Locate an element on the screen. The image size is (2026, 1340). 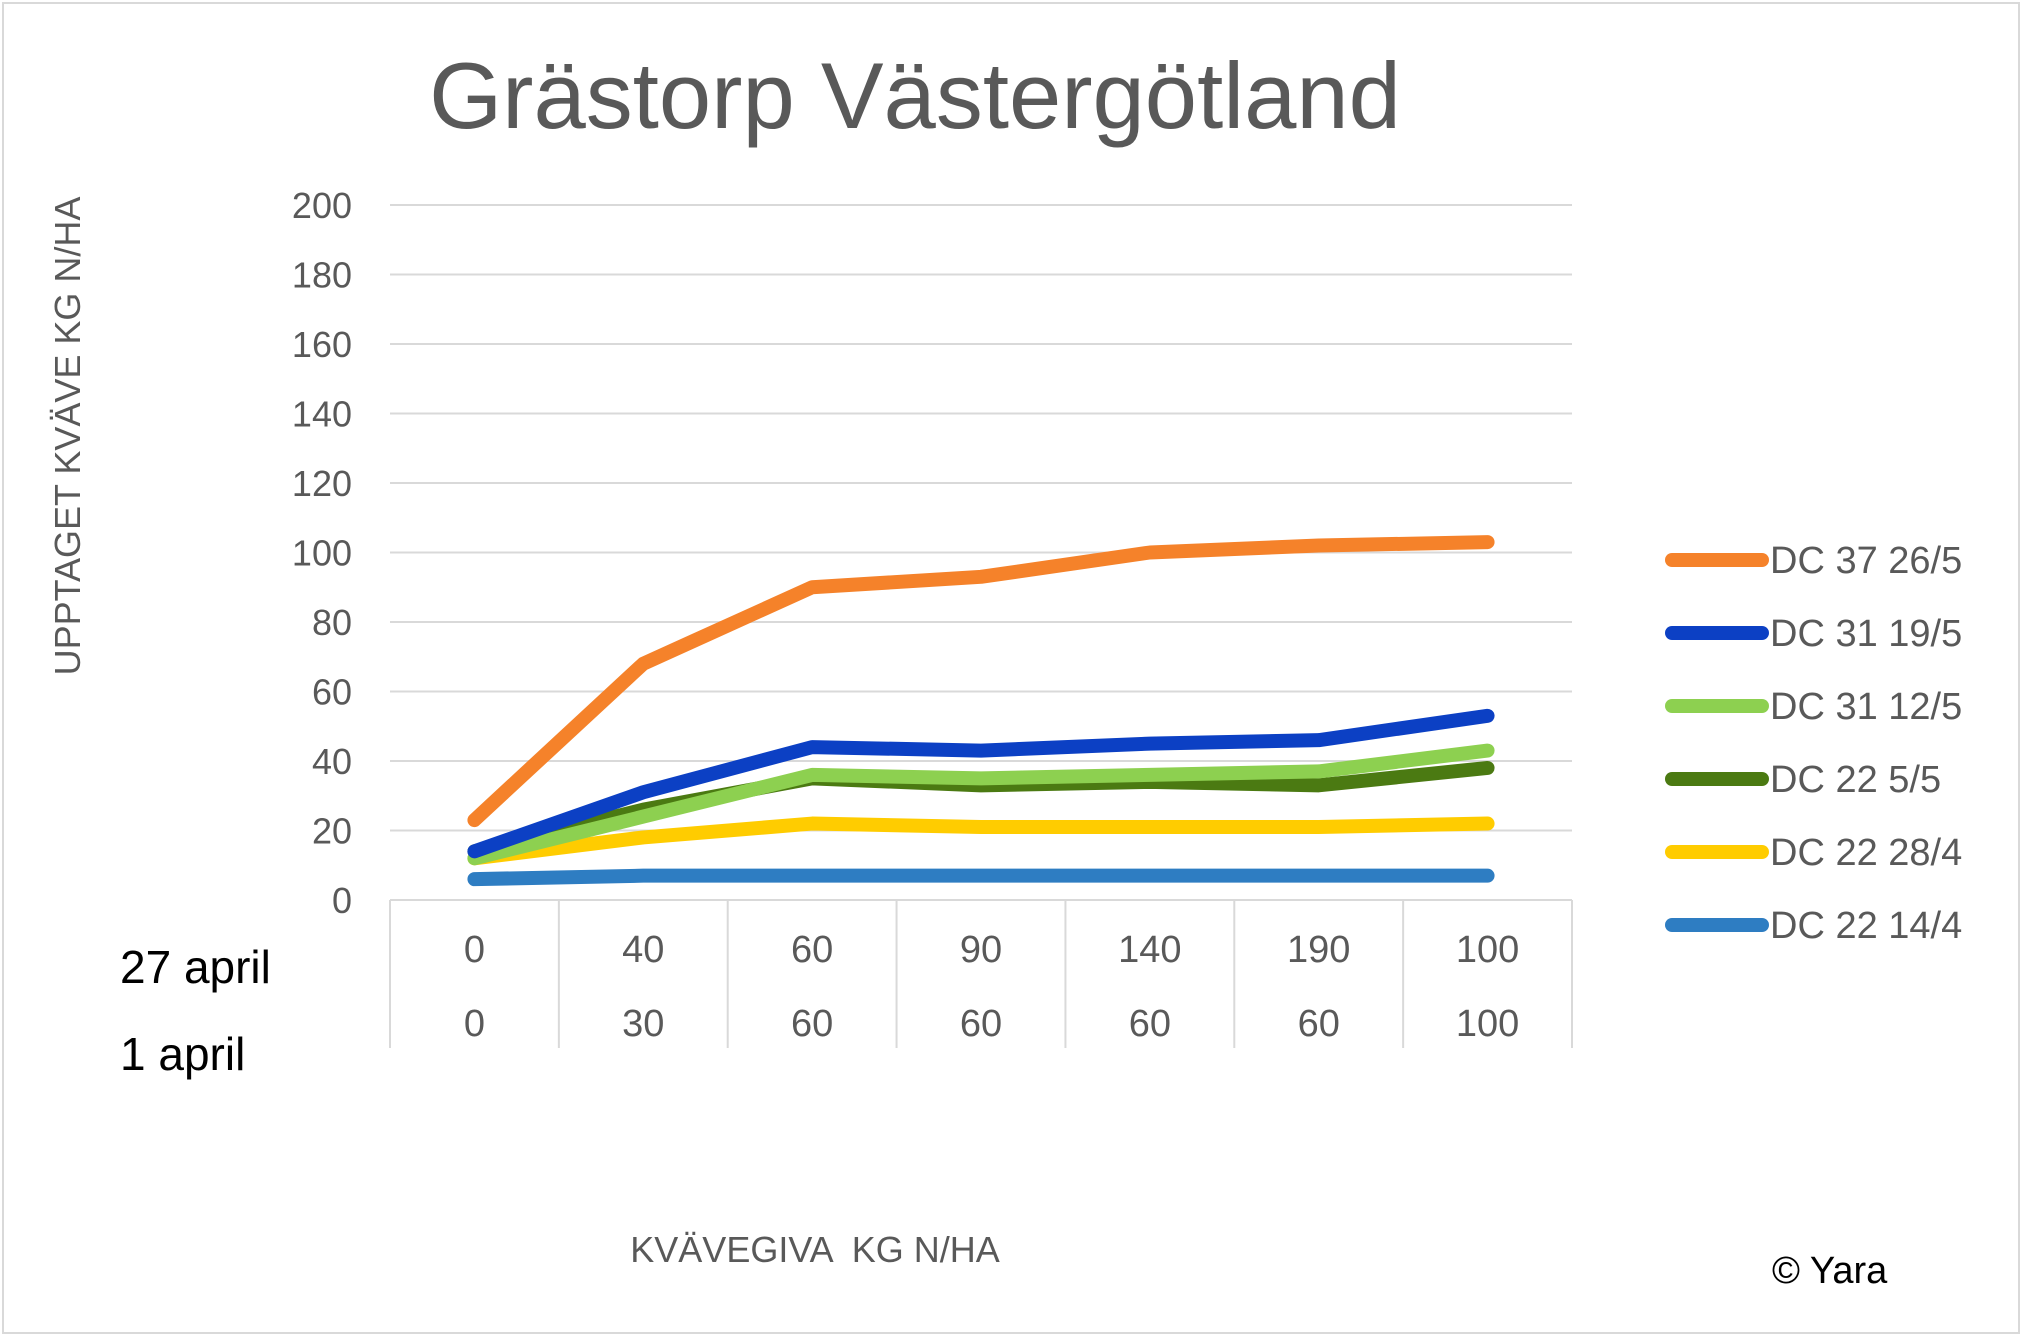
x-tick-label-row2: 100 is located at coordinates (1487, 1024).